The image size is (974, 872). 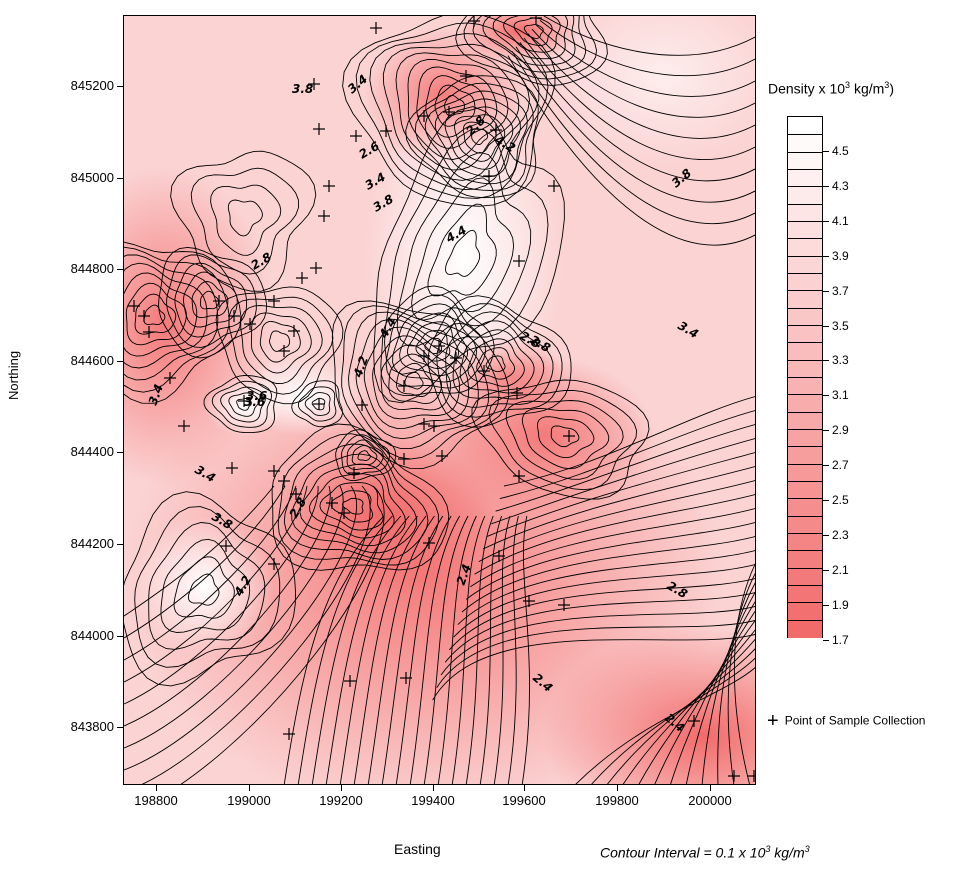 I want to click on x-tick-label: 199400, so click(x=433, y=800).